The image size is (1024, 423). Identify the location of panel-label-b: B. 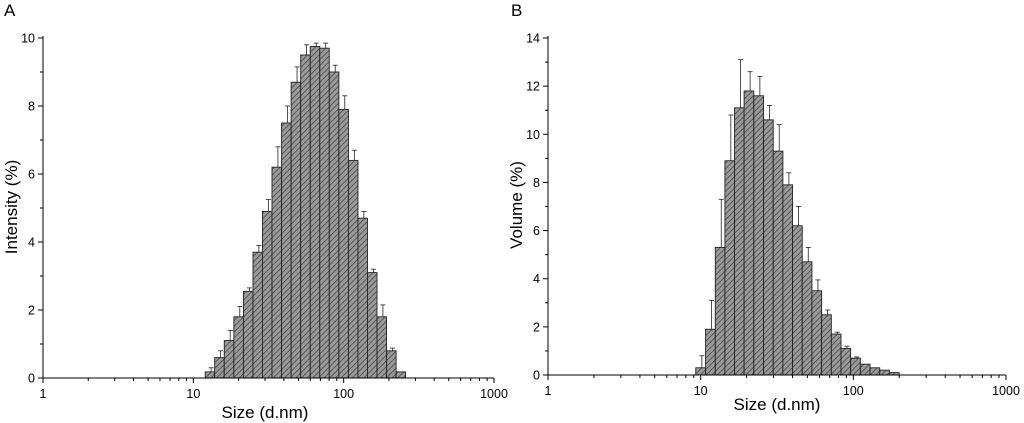
(516, 10).